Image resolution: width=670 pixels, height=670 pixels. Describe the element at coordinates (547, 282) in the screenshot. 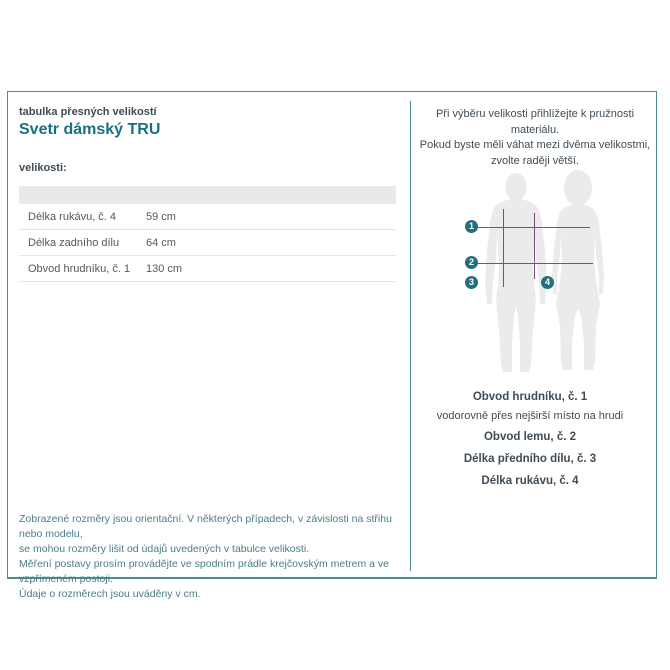

I see `marker-4-badge: 4` at that location.